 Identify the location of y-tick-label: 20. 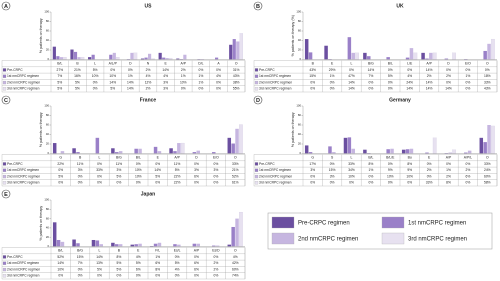
(48, 50).